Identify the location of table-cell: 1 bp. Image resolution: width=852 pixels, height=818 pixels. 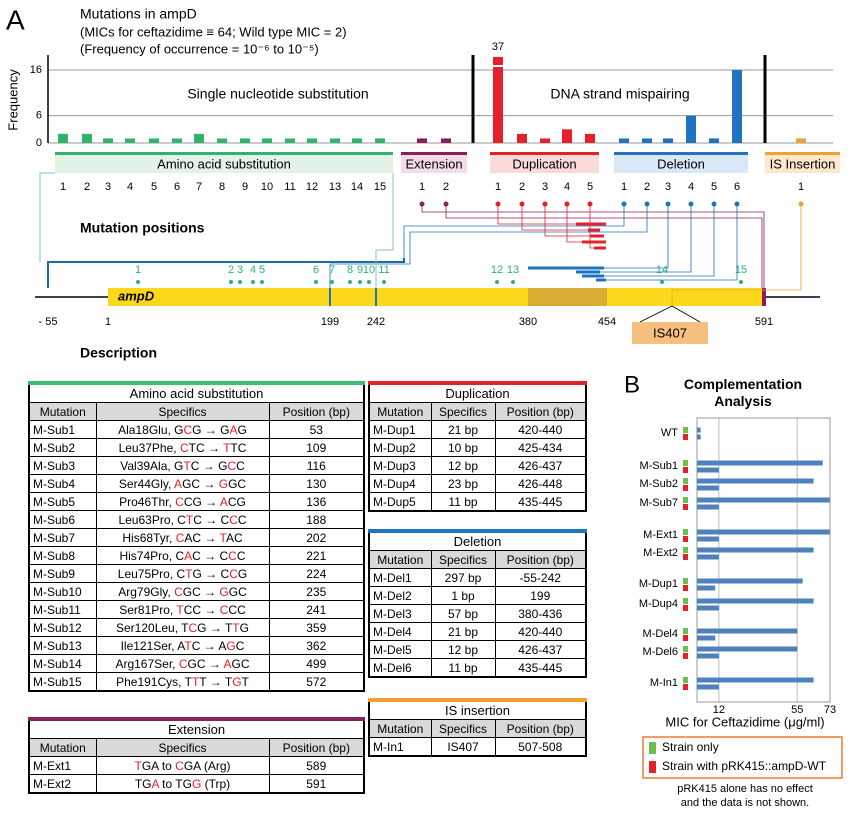
(463, 595).